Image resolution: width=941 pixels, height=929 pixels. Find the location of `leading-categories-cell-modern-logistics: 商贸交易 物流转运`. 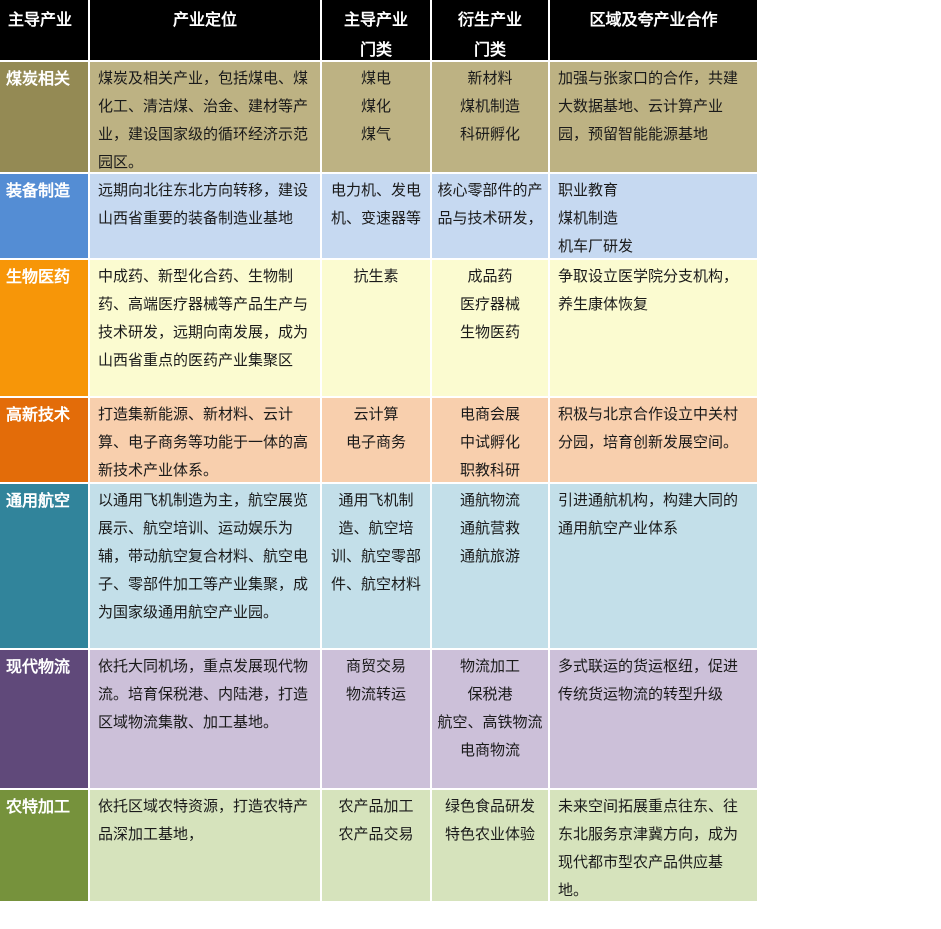

leading-categories-cell-modern-logistics: 商贸交易 物流转运 is located at coordinates (376, 719).